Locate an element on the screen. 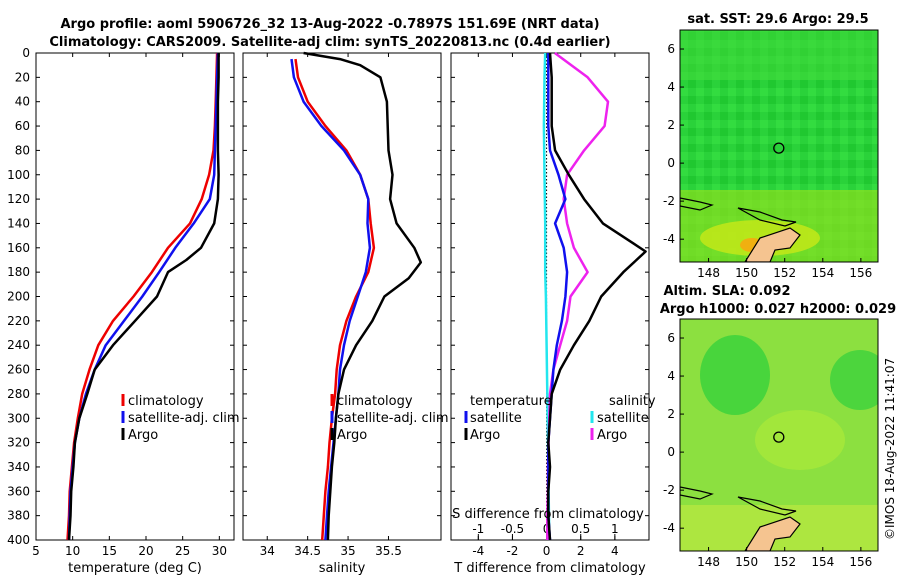  sla-ticks: 148 150 152 154 156 6 4 2 0 -2 -4 is located at coordinates (767, 450).